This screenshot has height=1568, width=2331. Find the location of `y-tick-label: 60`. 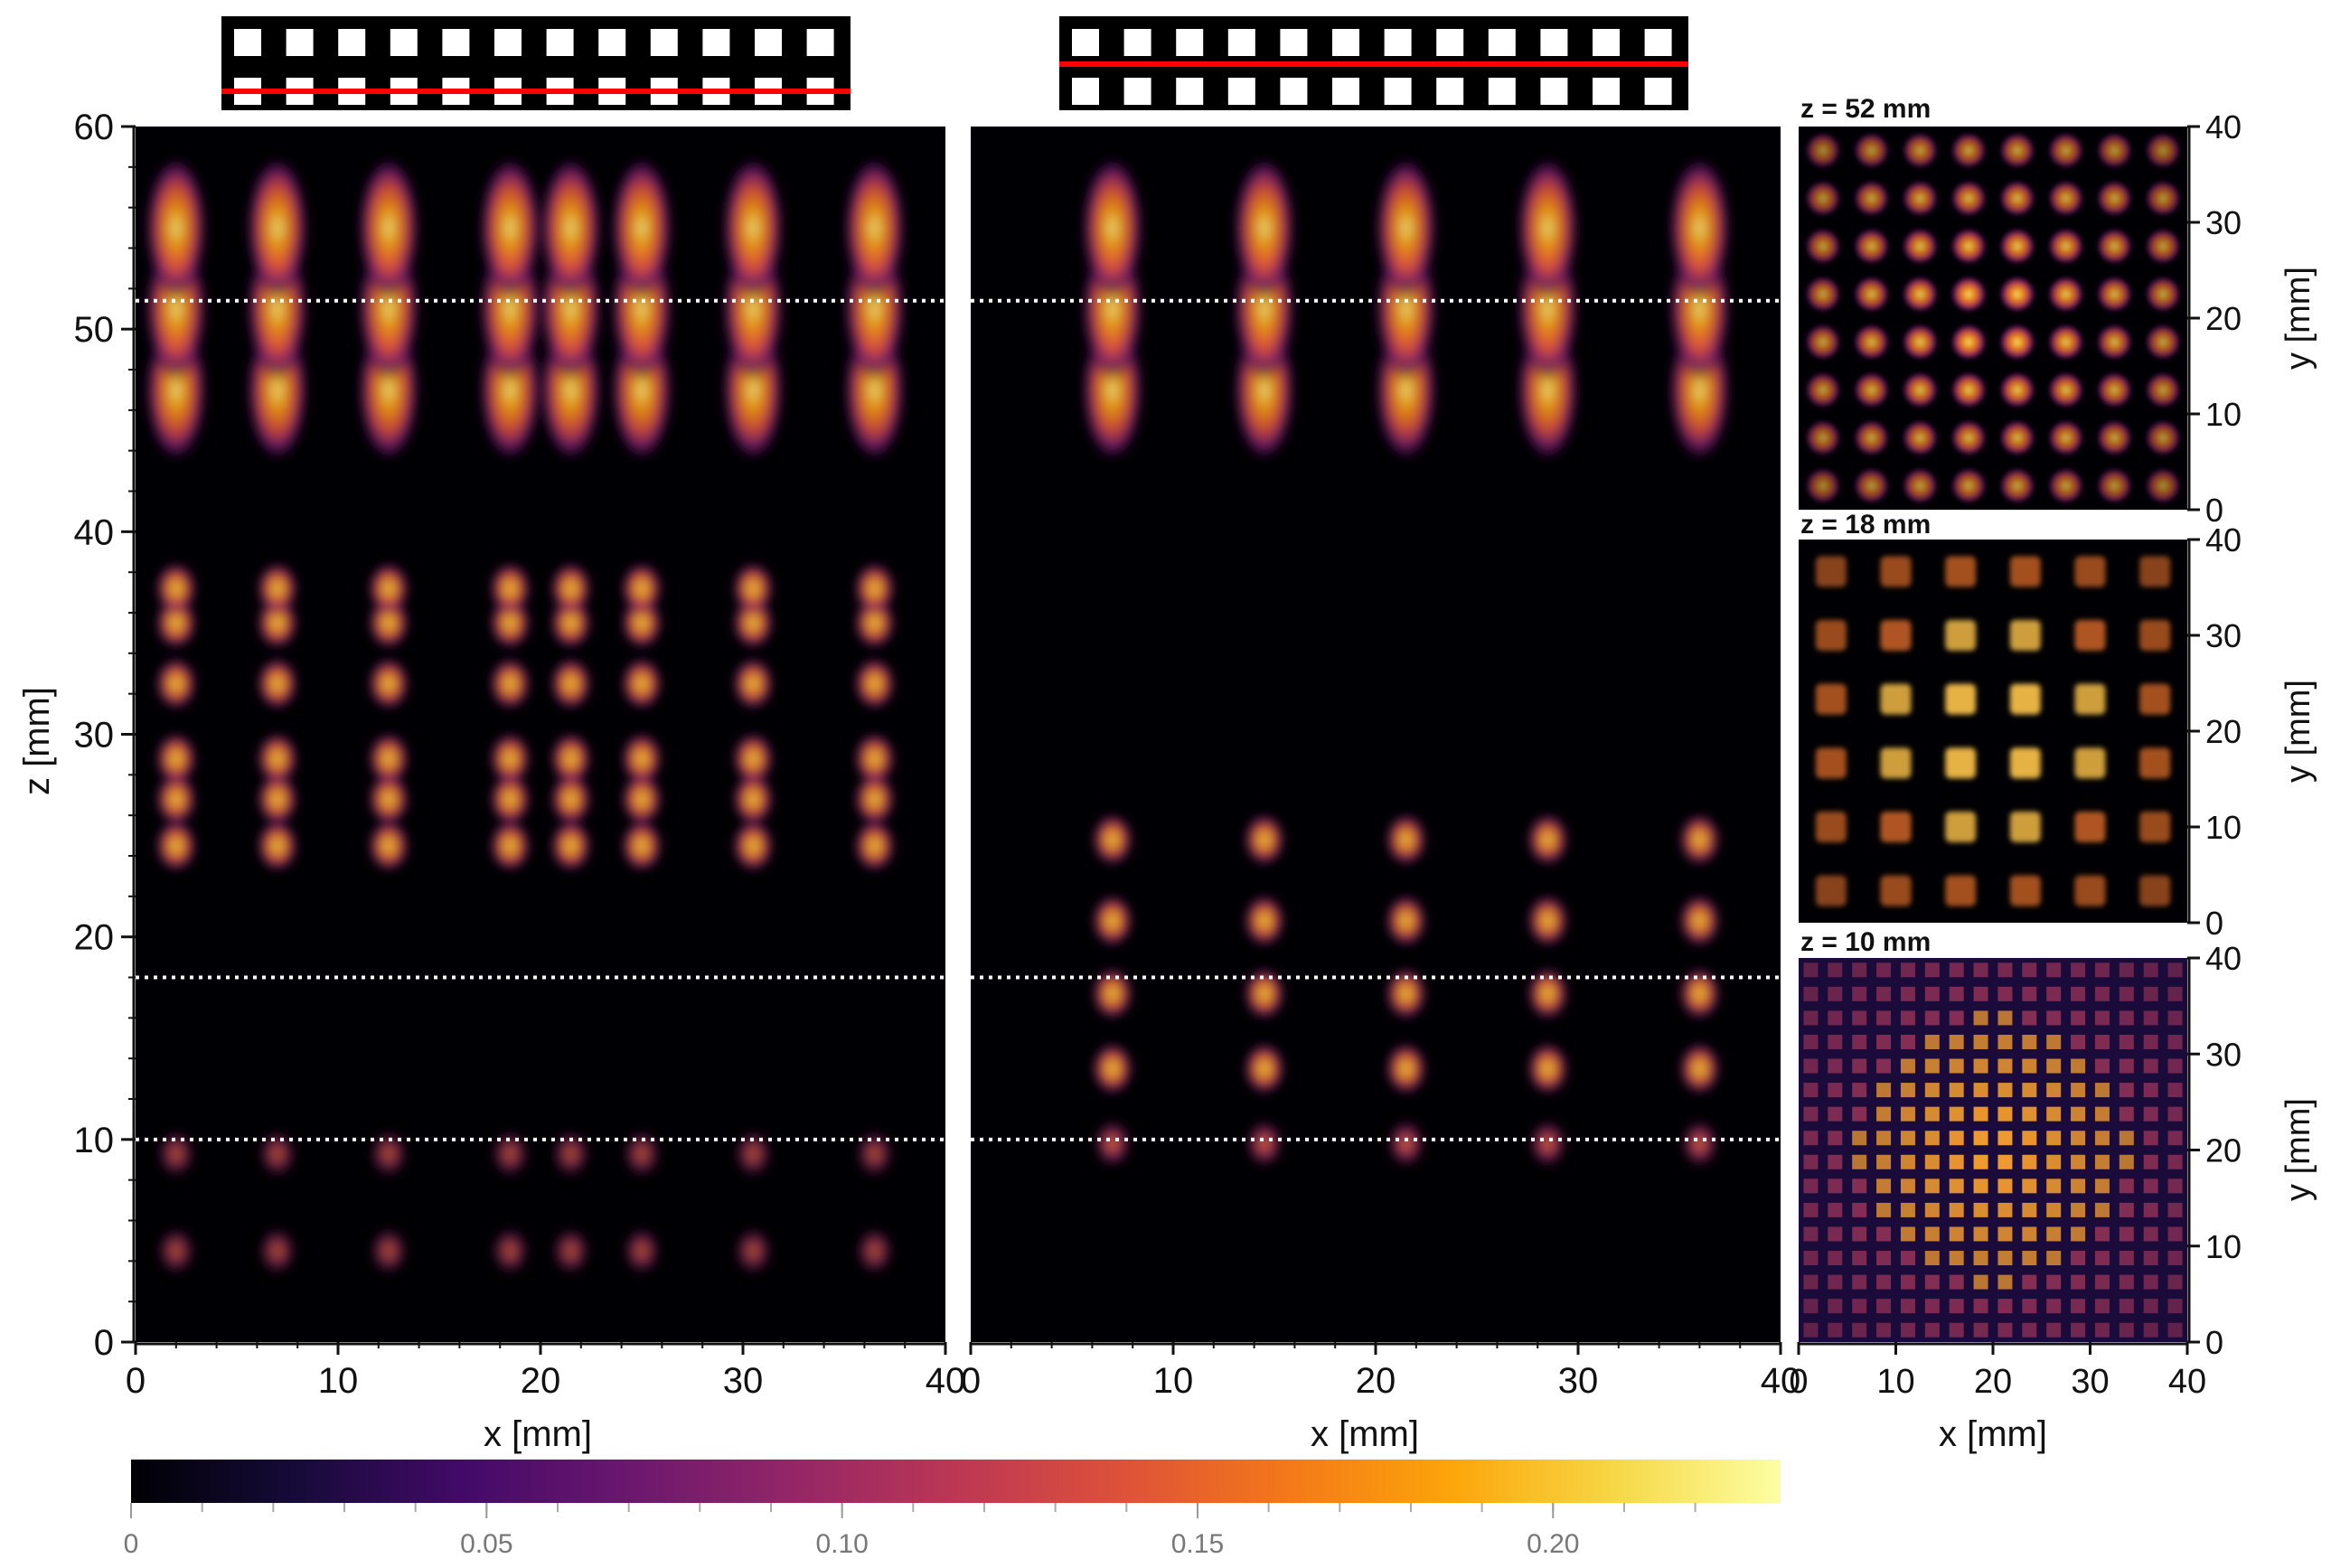

y-tick-label: 60 is located at coordinates (95, 127).